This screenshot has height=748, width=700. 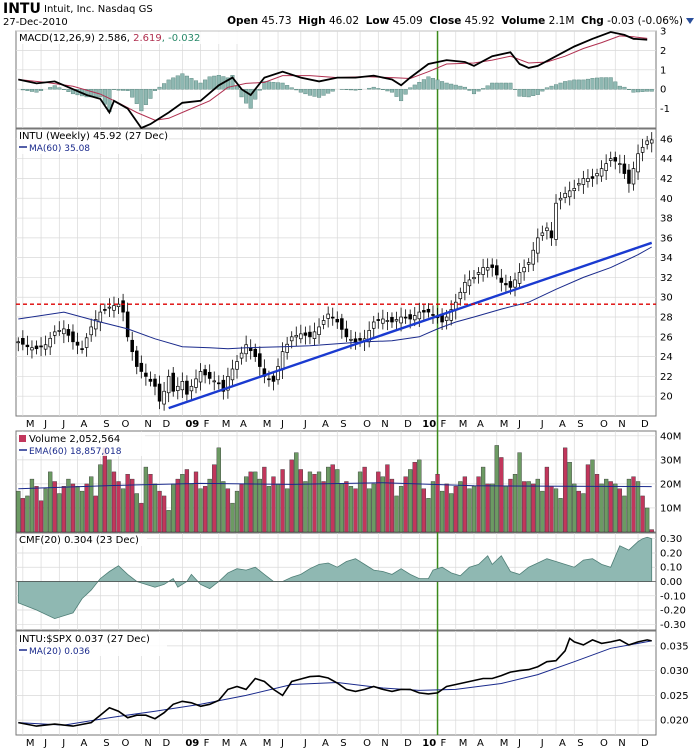 I want to click on price-y-tick-label: 36, so click(x=666, y=238).